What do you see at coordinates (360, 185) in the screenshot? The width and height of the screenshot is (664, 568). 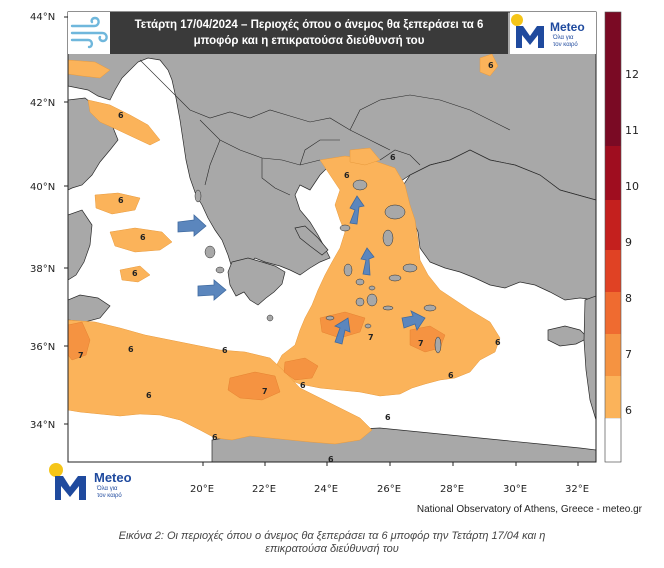 I see `island-lemnos` at bounding box center [360, 185].